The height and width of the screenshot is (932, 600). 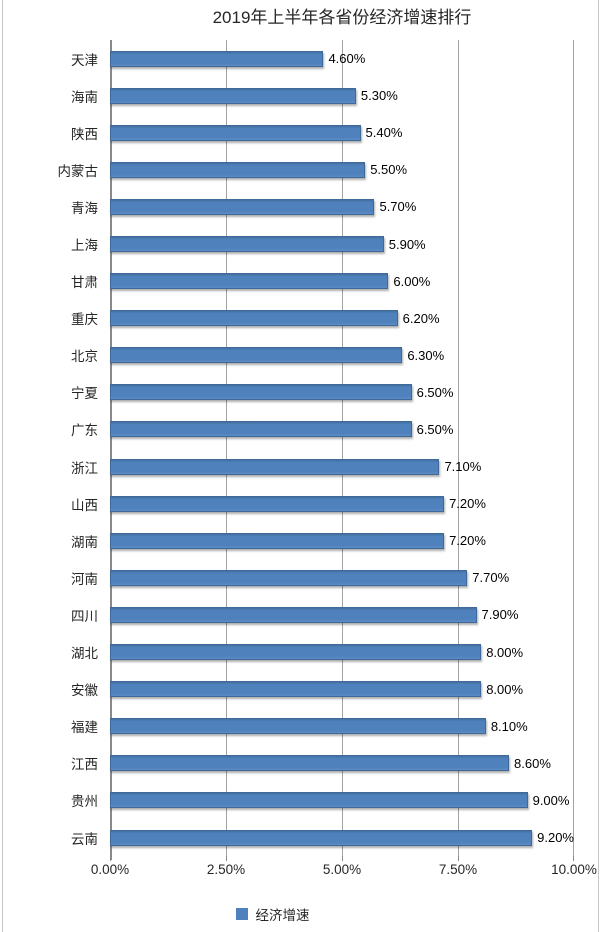 I want to click on chart-frame-right-border, so click(x=598, y=466).